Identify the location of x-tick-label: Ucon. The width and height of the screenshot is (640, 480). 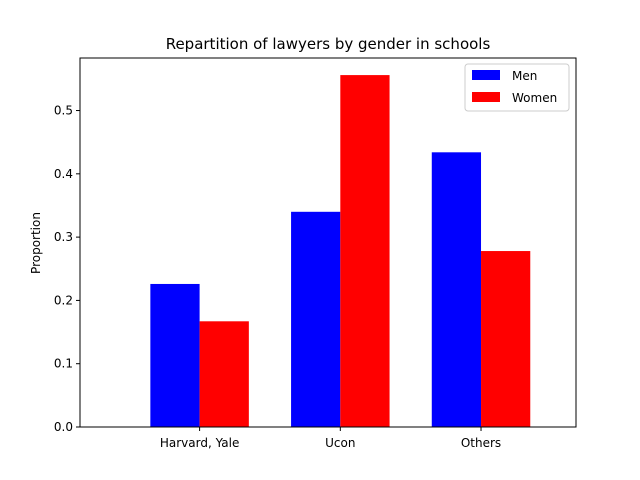
(340, 443).